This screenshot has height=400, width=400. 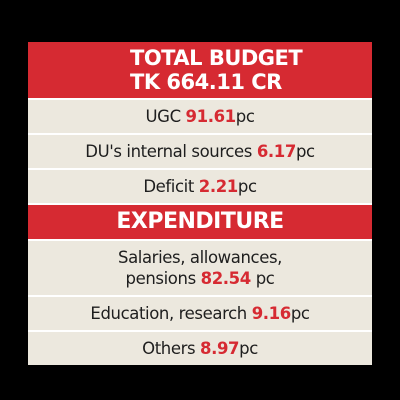 I want to click on value: 82.54, so click(x=226, y=278).